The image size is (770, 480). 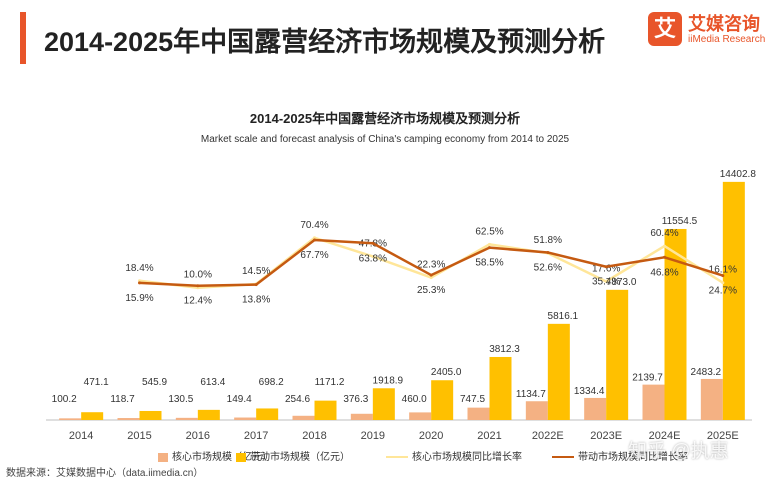 I want to click on data-label-core-2015: 118.7, so click(x=122, y=399).